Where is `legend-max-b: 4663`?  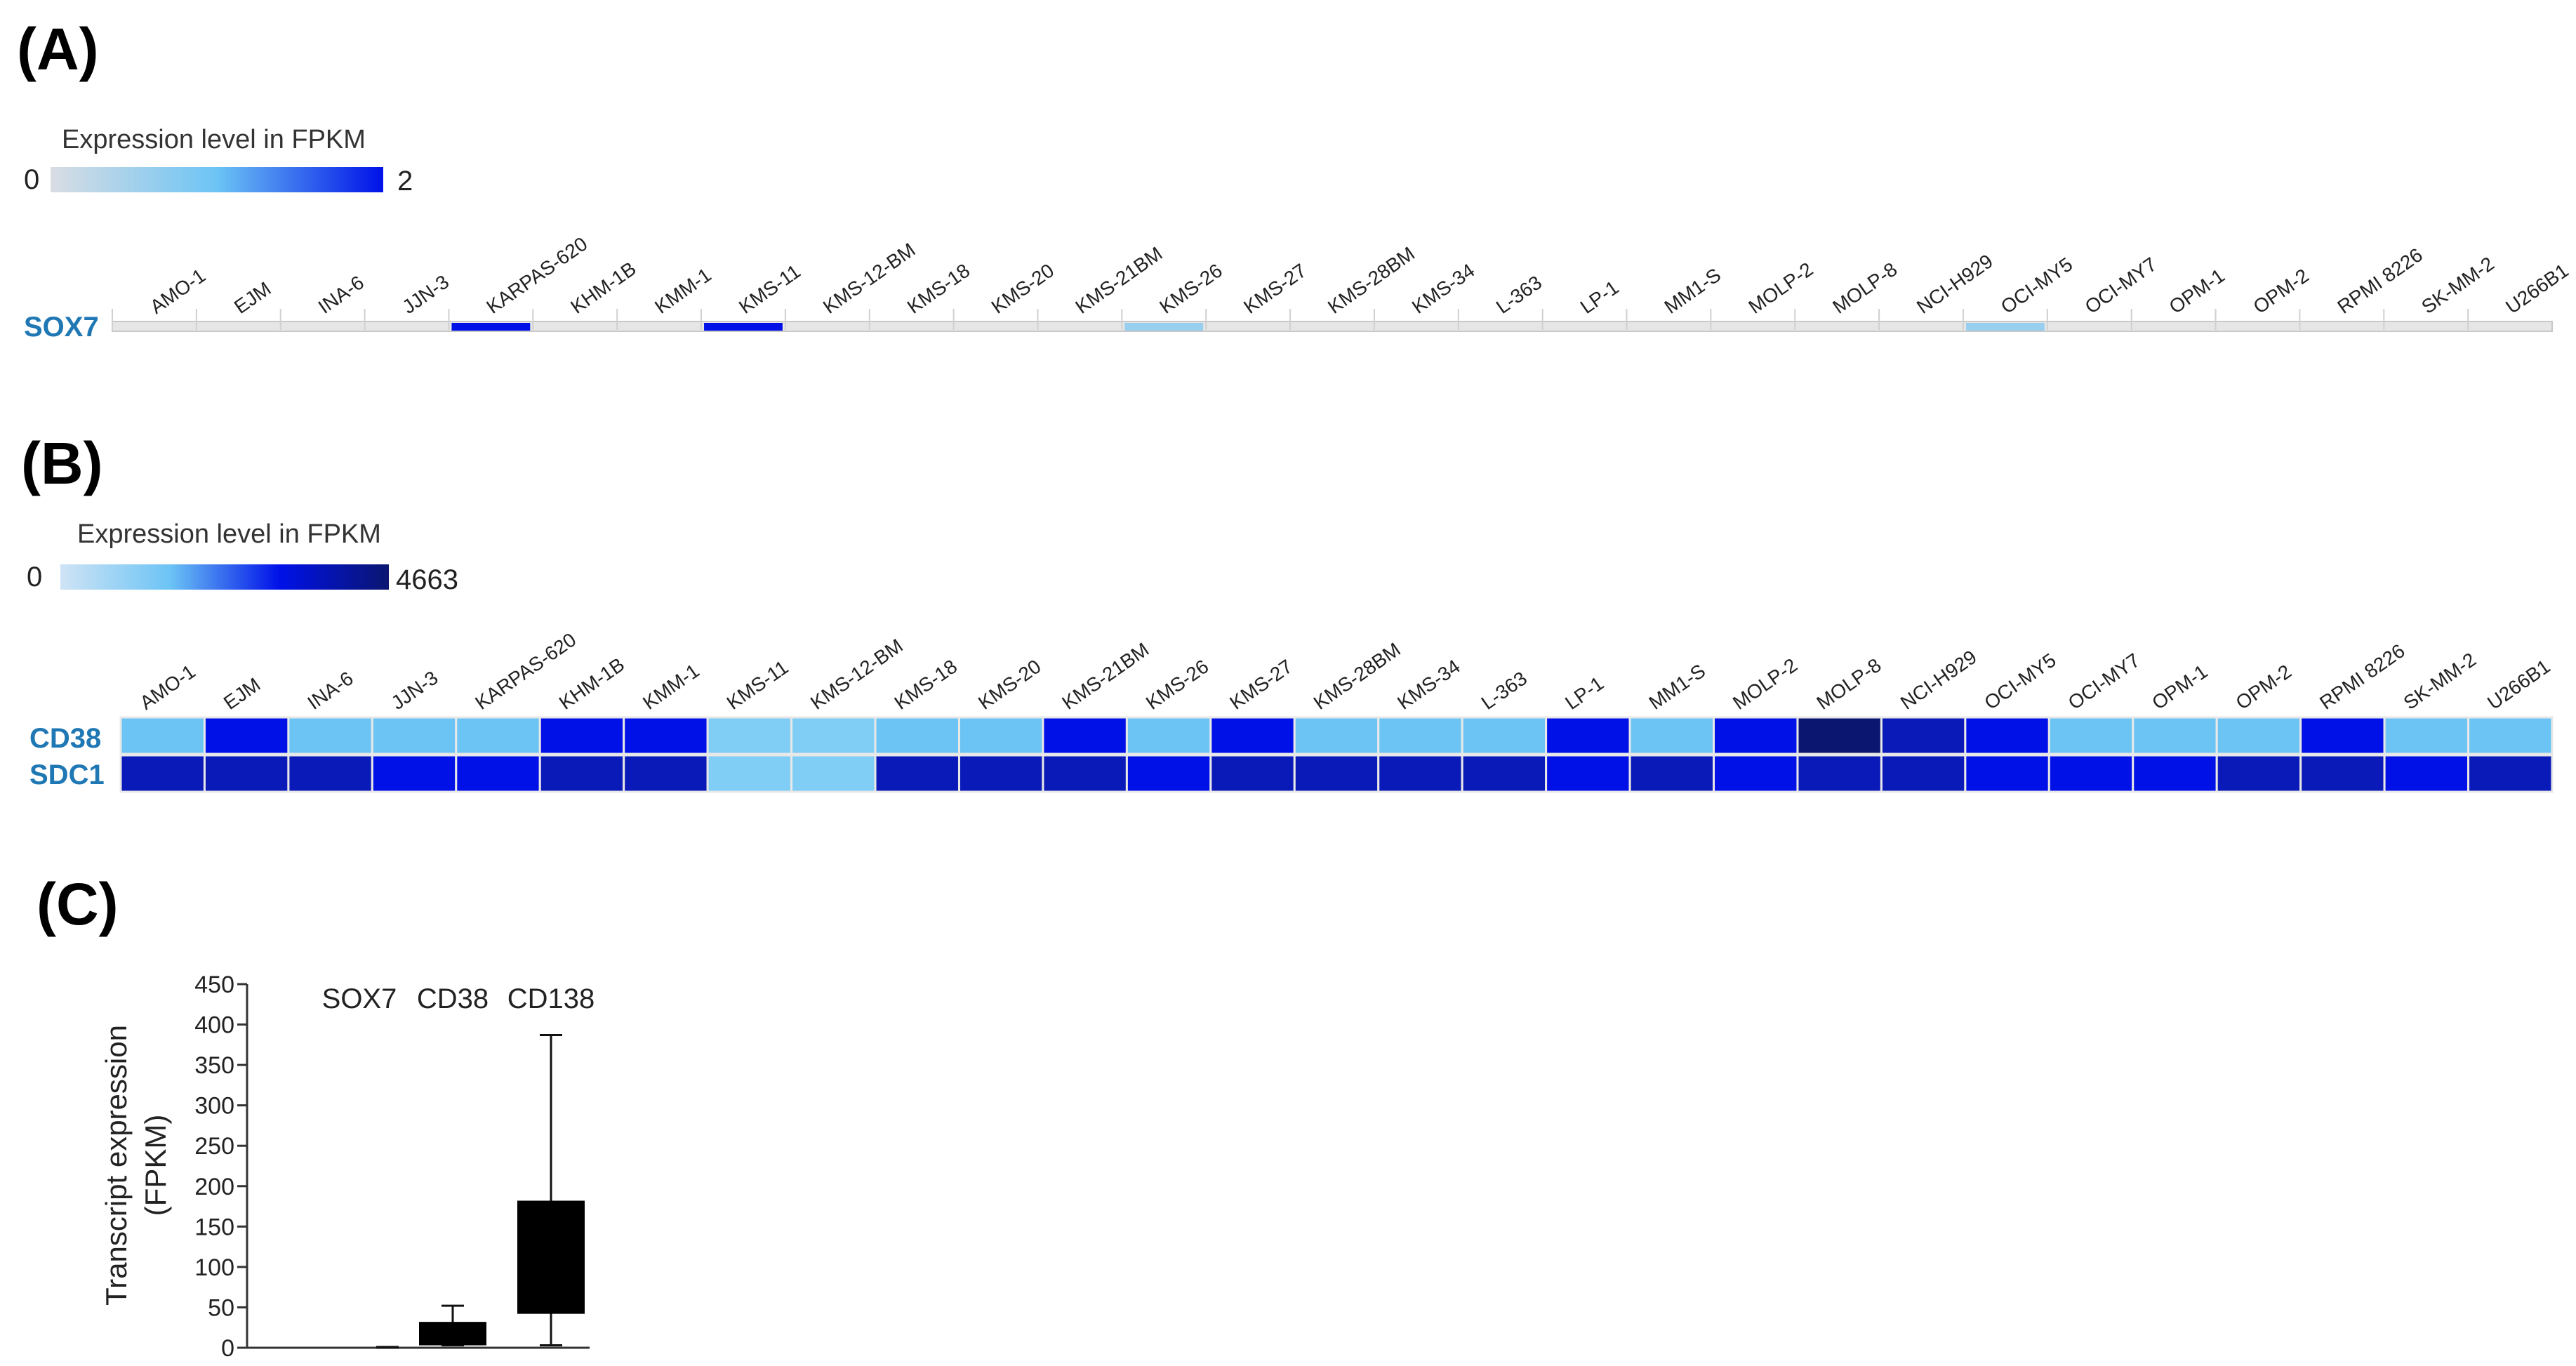
legend-max-b: 4663 is located at coordinates (427, 579).